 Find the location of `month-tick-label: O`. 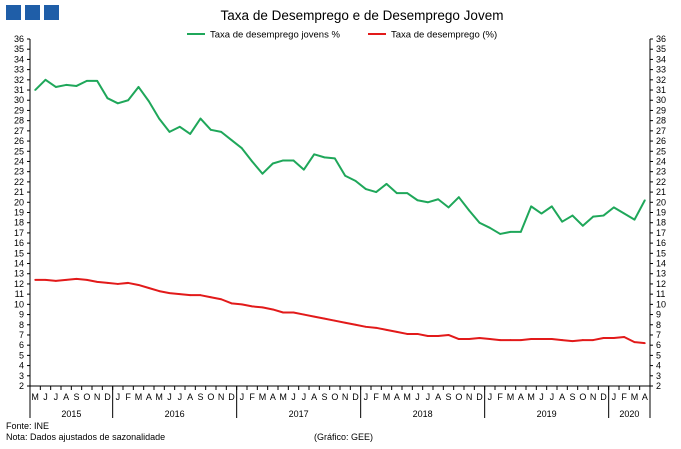

month-tick-label: O is located at coordinates (458, 397).